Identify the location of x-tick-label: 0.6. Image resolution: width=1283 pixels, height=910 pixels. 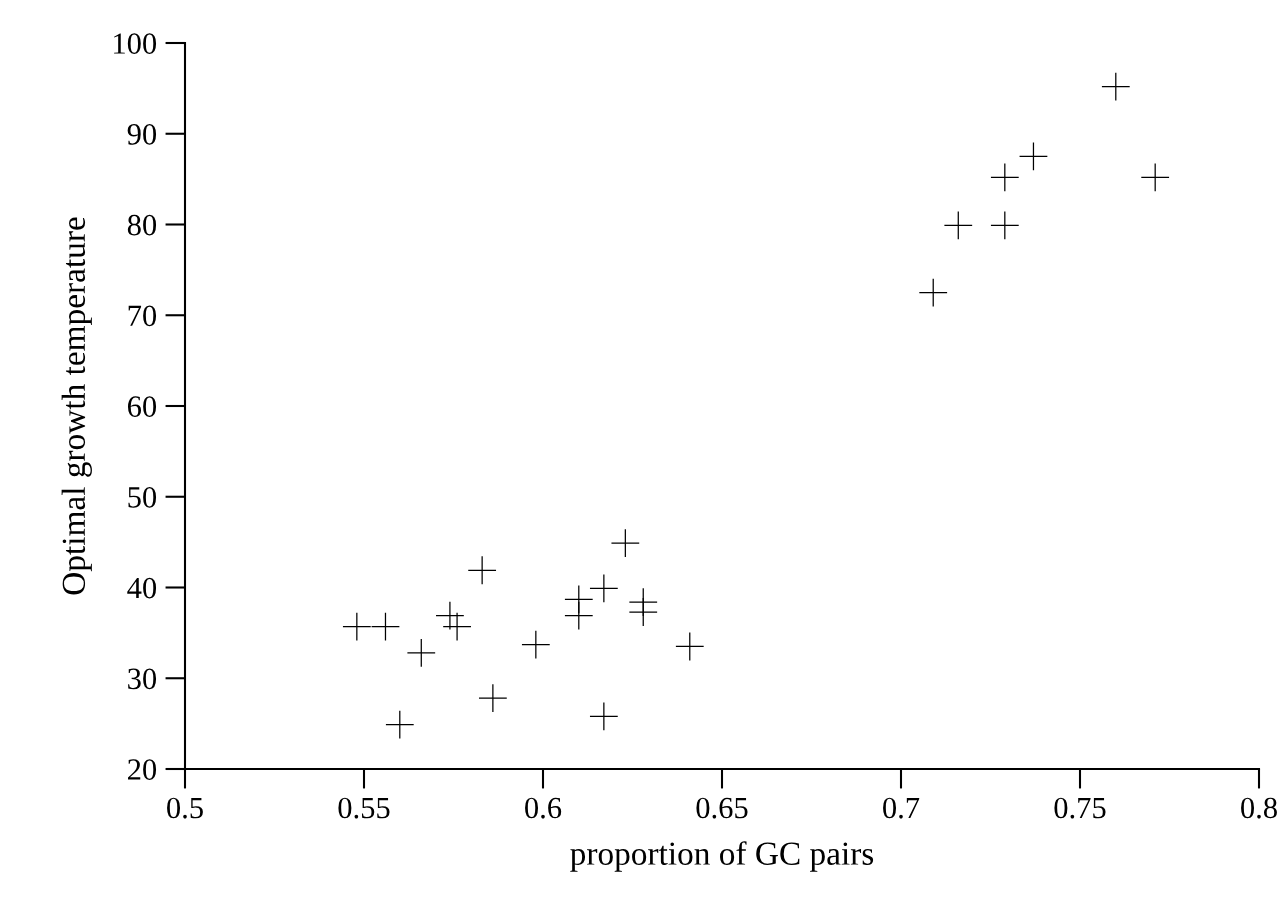
(543, 808).